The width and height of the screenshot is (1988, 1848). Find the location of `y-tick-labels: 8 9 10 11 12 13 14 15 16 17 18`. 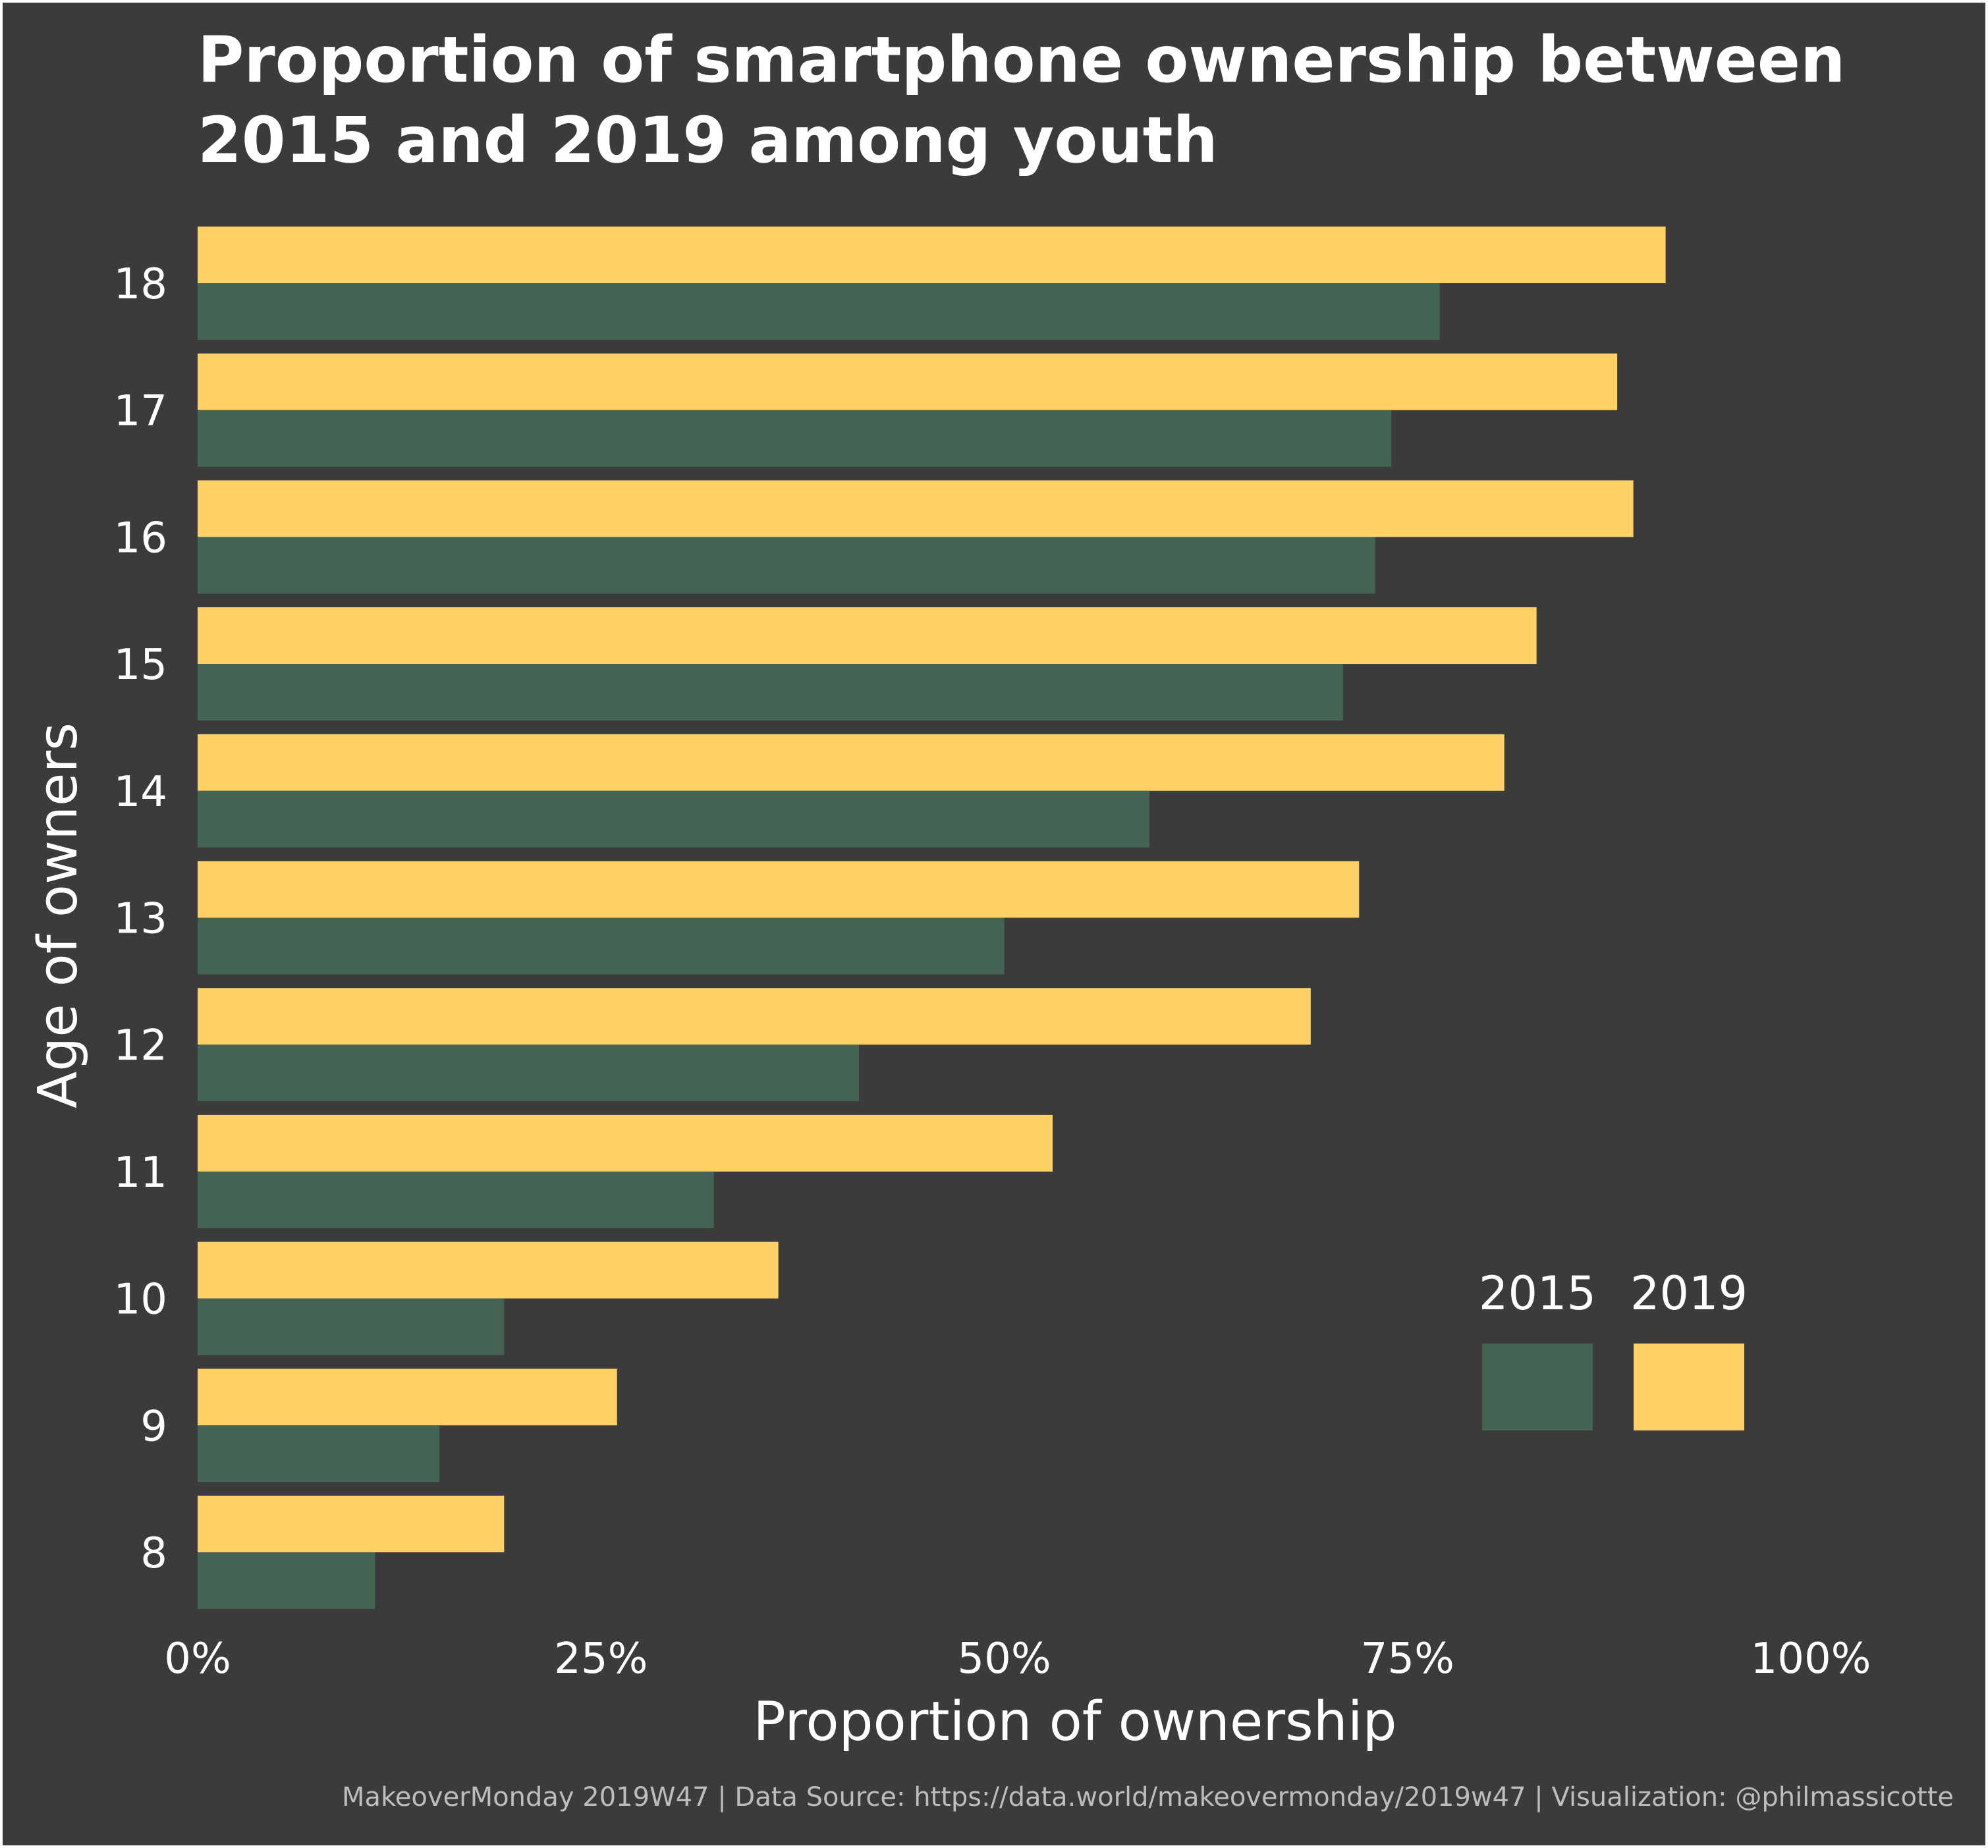

y-tick-labels: 8 9 10 11 12 13 14 15 16 17 18 is located at coordinates (140, 919).